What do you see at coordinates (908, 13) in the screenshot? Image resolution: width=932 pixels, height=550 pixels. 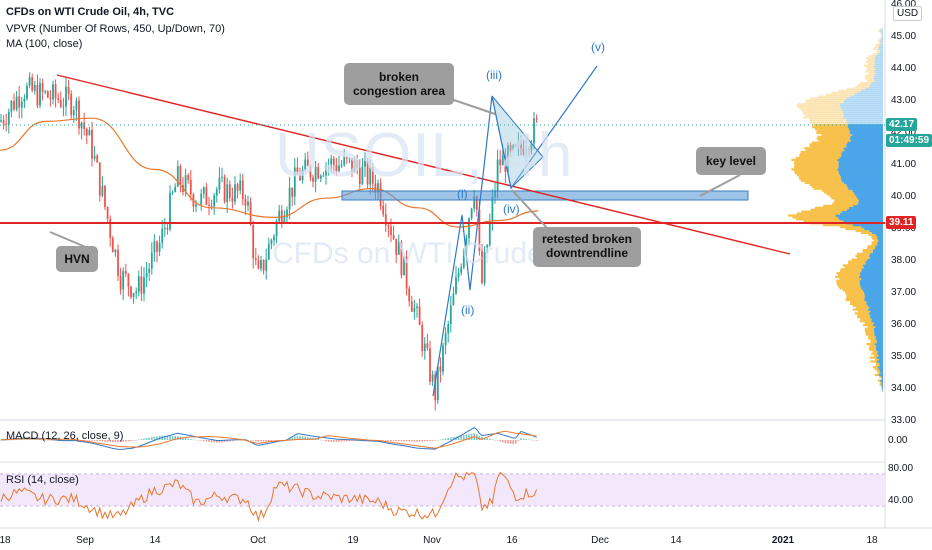 I see `currency-button: USD` at bounding box center [908, 13].